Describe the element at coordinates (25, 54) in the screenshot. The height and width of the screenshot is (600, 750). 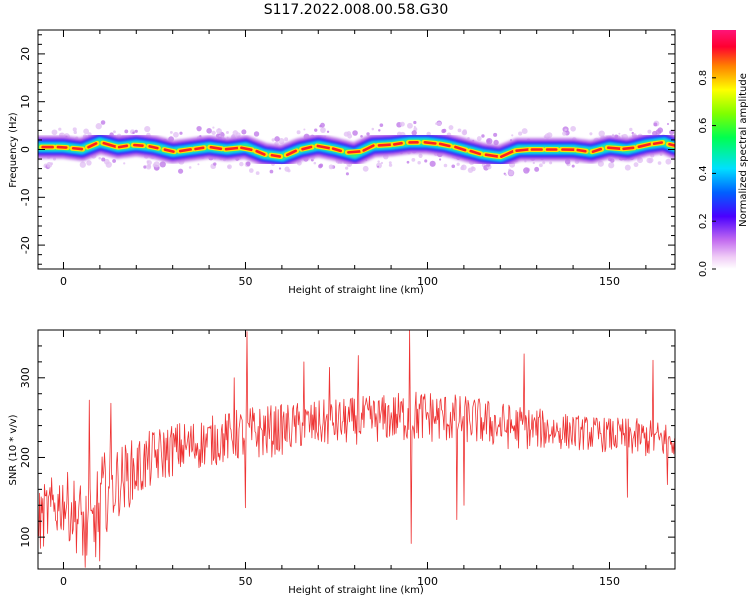
I see `y-tick-label: 20` at that location.